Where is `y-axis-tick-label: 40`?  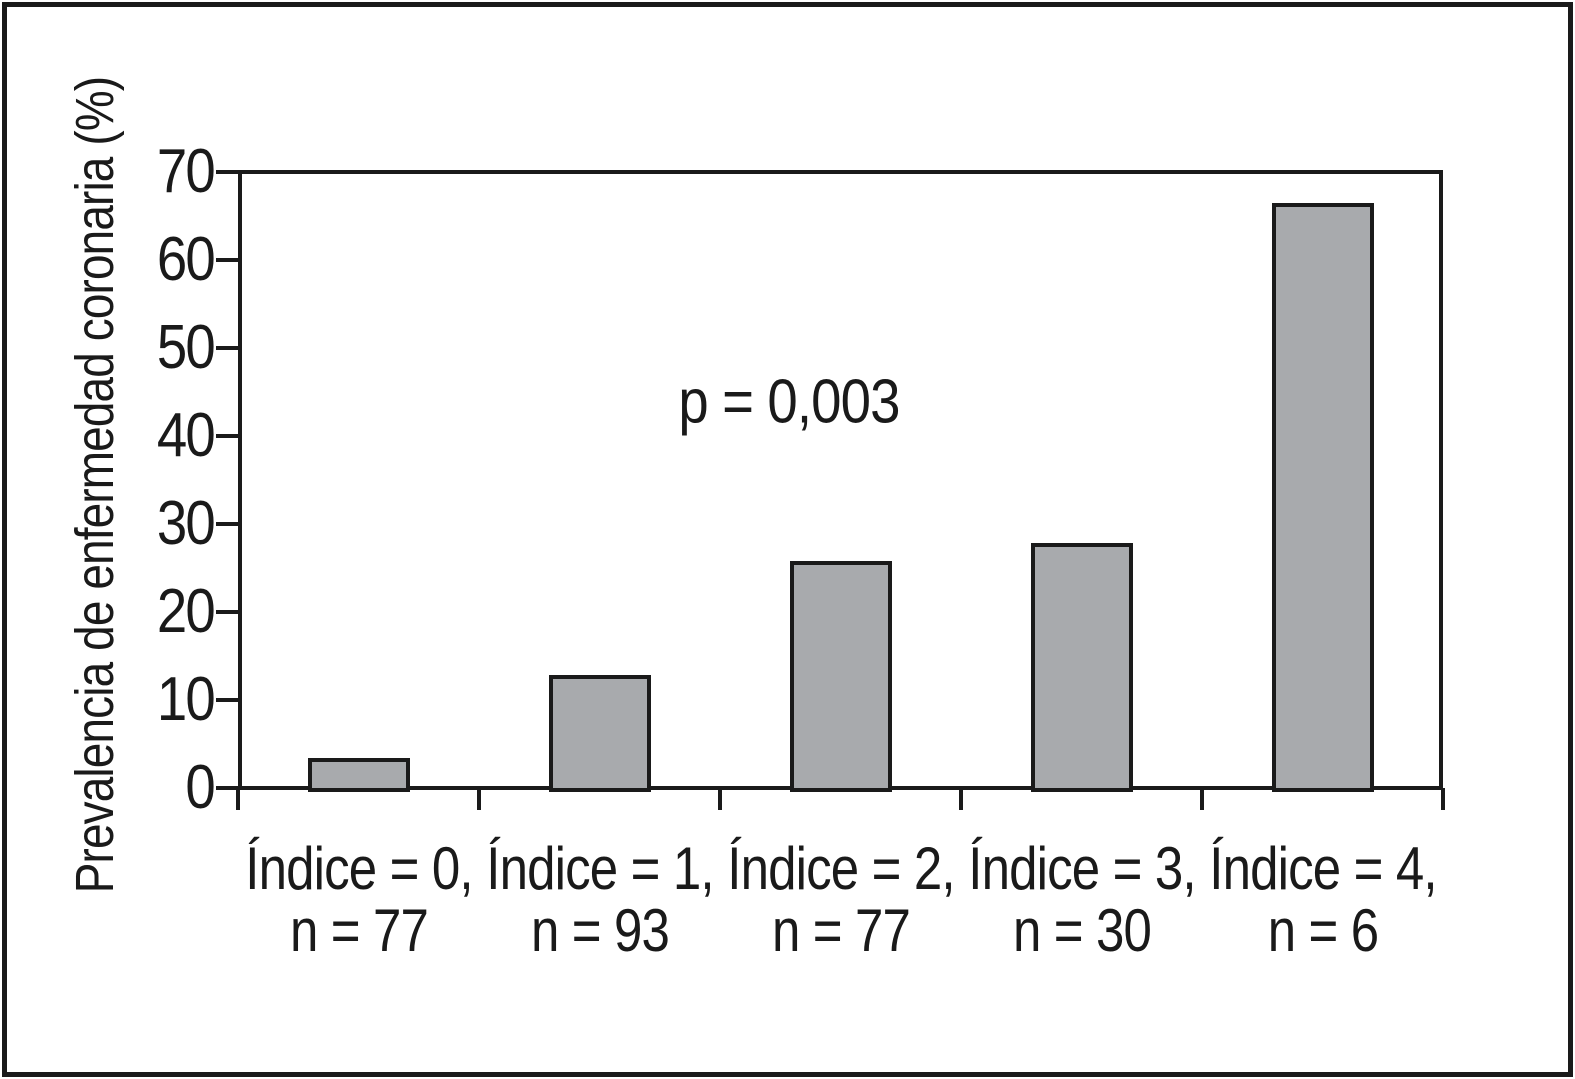
y-axis-tick-label: 40 is located at coordinates (186, 435).